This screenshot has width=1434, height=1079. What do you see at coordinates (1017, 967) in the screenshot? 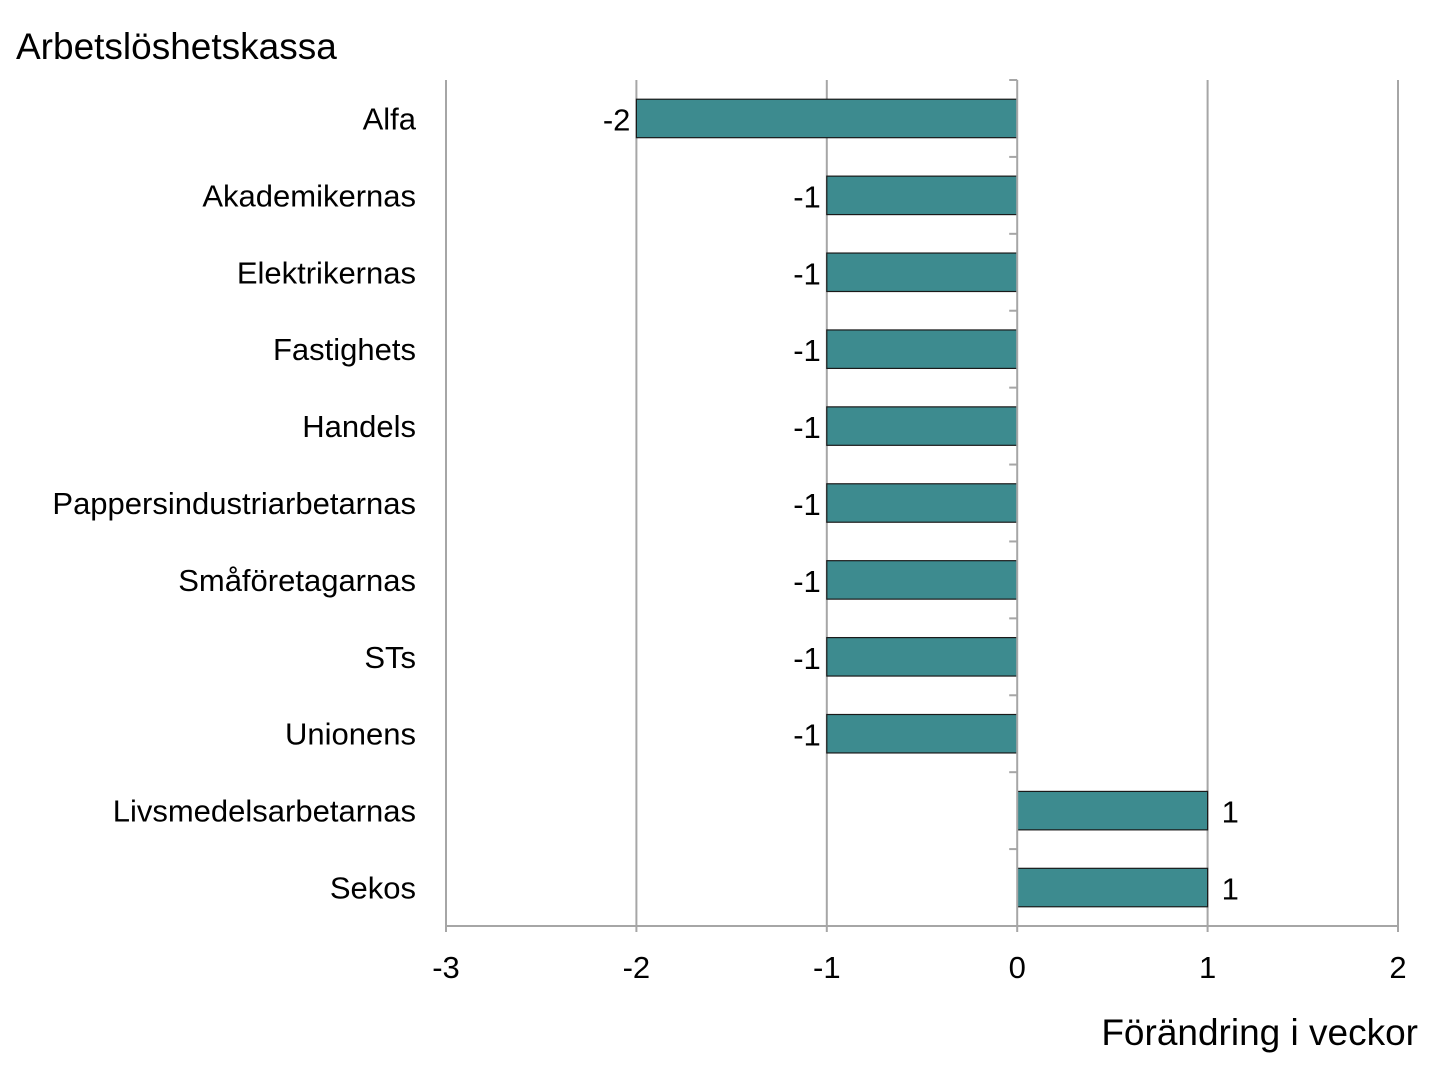
I see `x-tick-label: 0` at bounding box center [1017, 967].